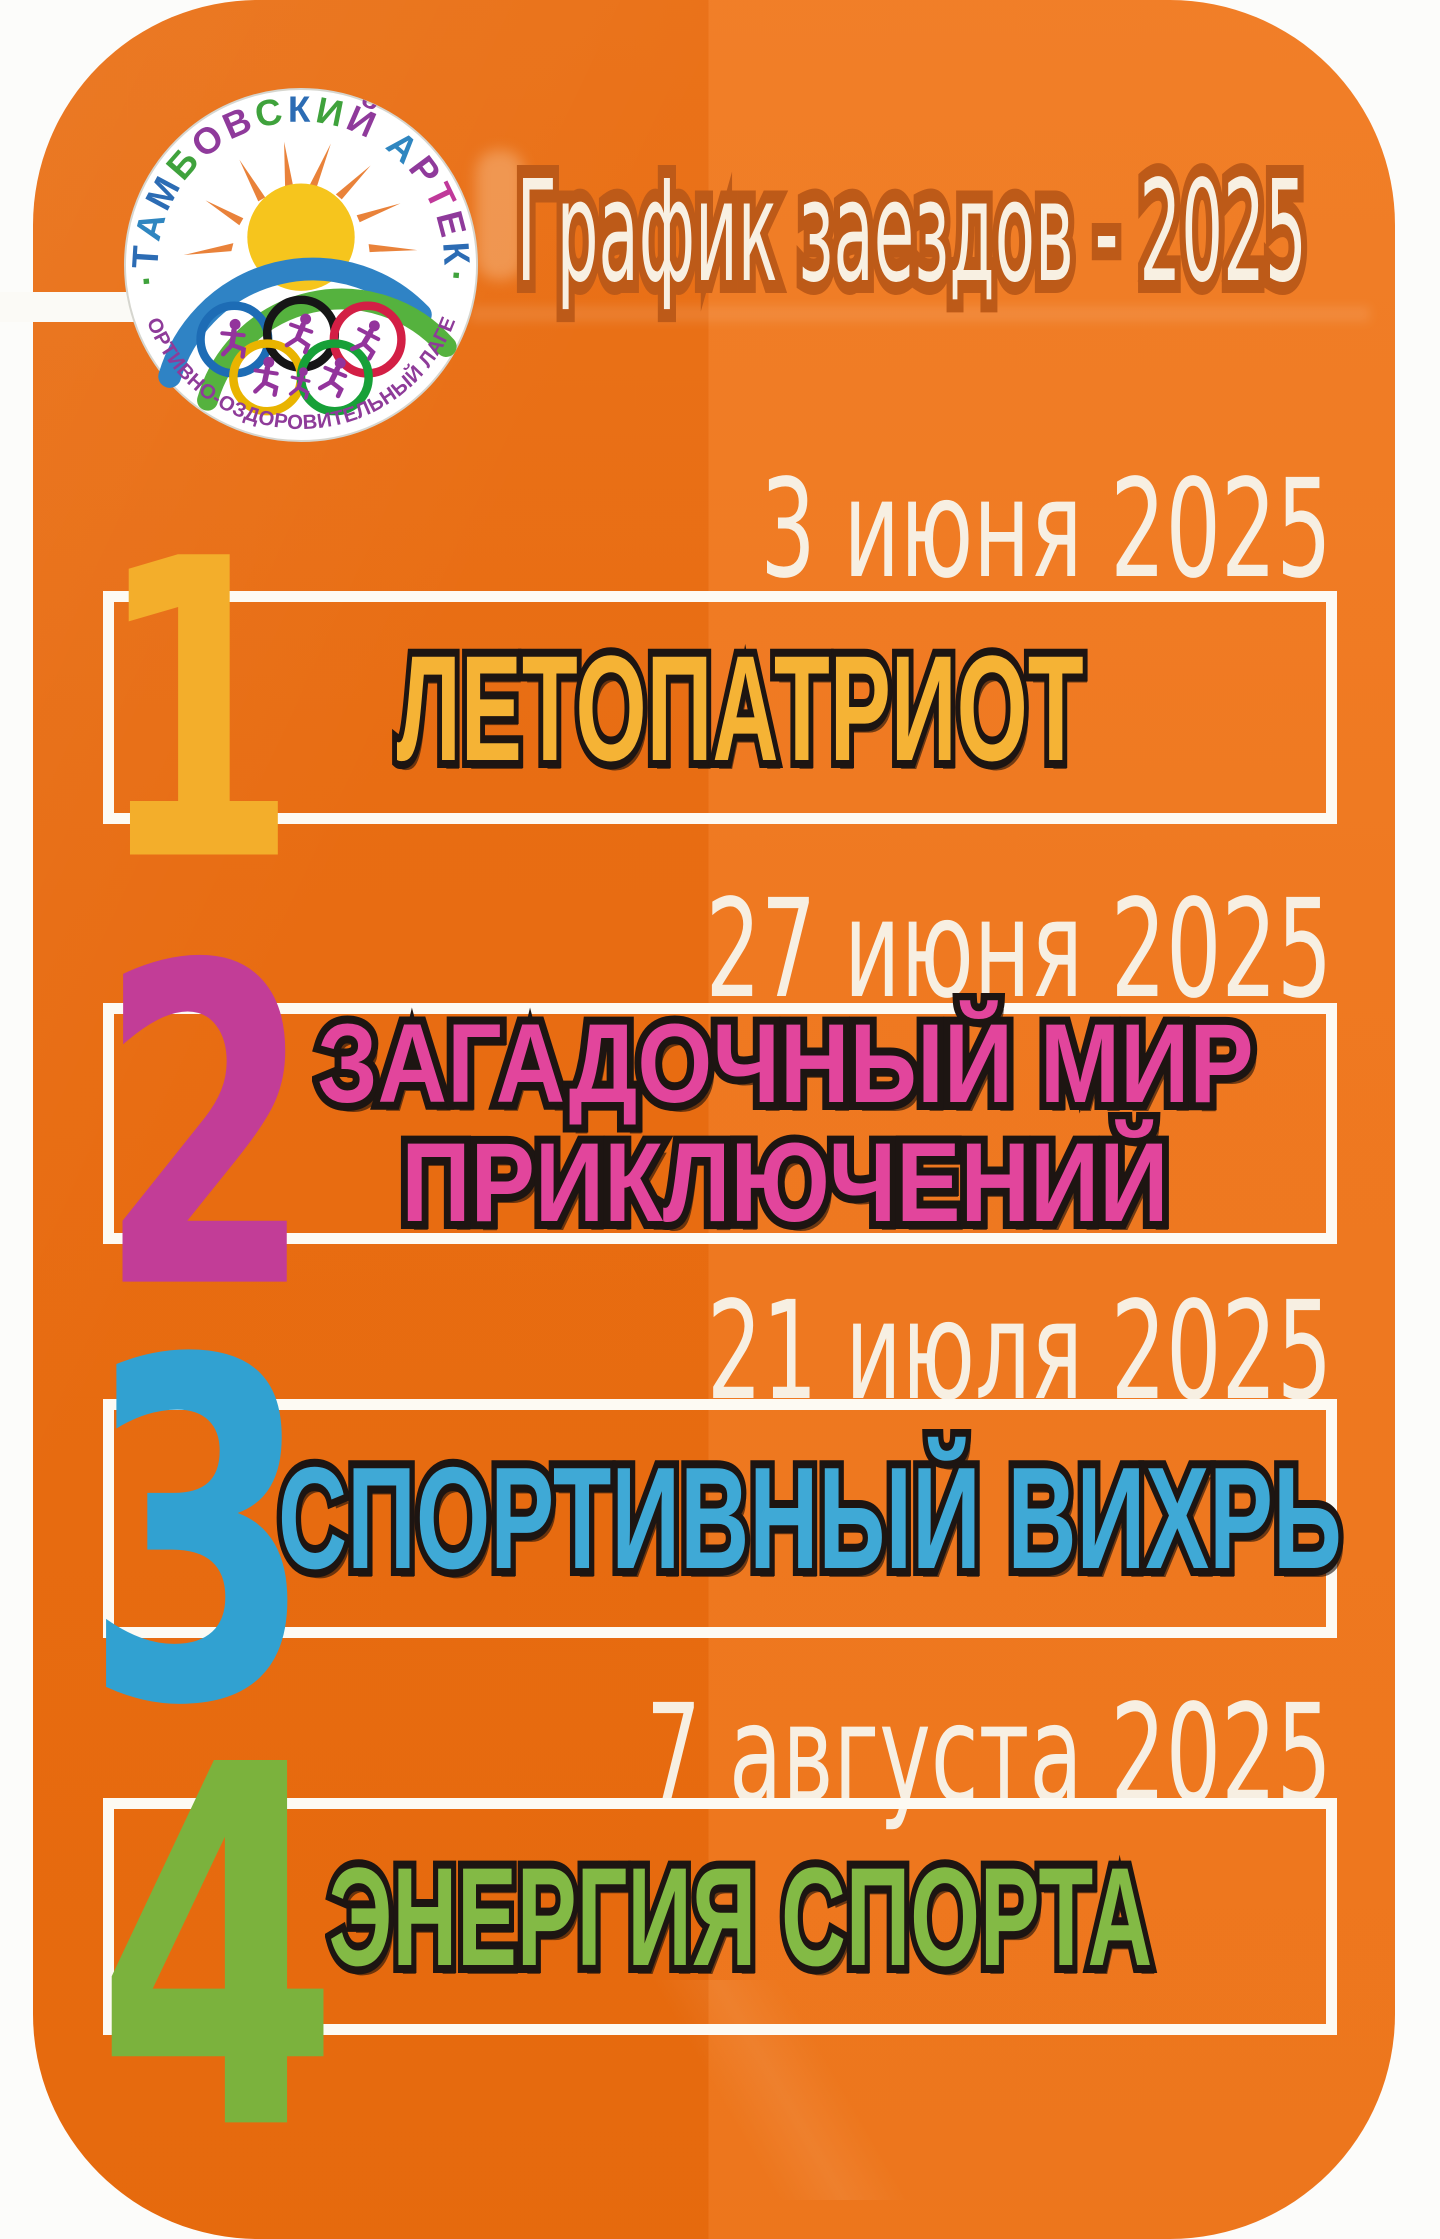  What do you see at coordinates (720, 1123) in the screenshot?
I see `session-2-box` at bounding box center [720, 1123].